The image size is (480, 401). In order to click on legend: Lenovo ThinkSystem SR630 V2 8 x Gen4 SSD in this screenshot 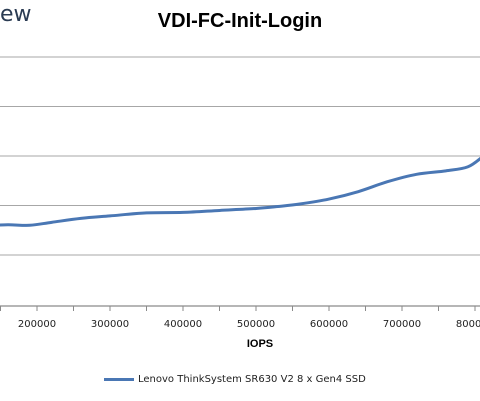, I will do `click(235, 379)`.